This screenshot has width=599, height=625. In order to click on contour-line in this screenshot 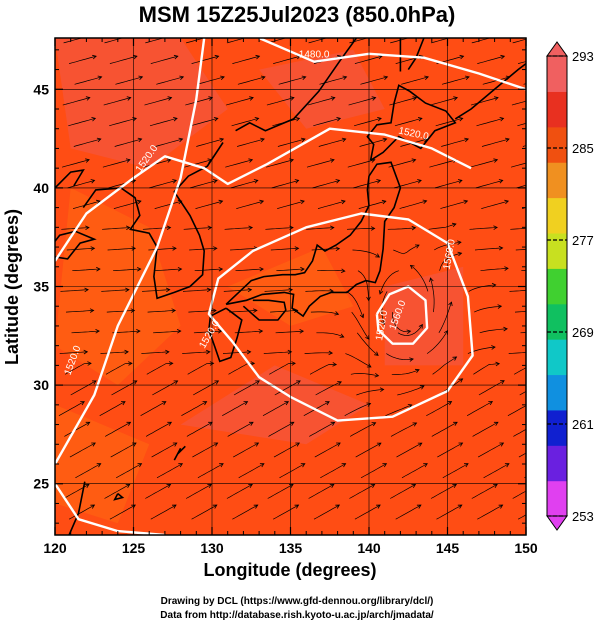, I will do `click(110, 509)`.